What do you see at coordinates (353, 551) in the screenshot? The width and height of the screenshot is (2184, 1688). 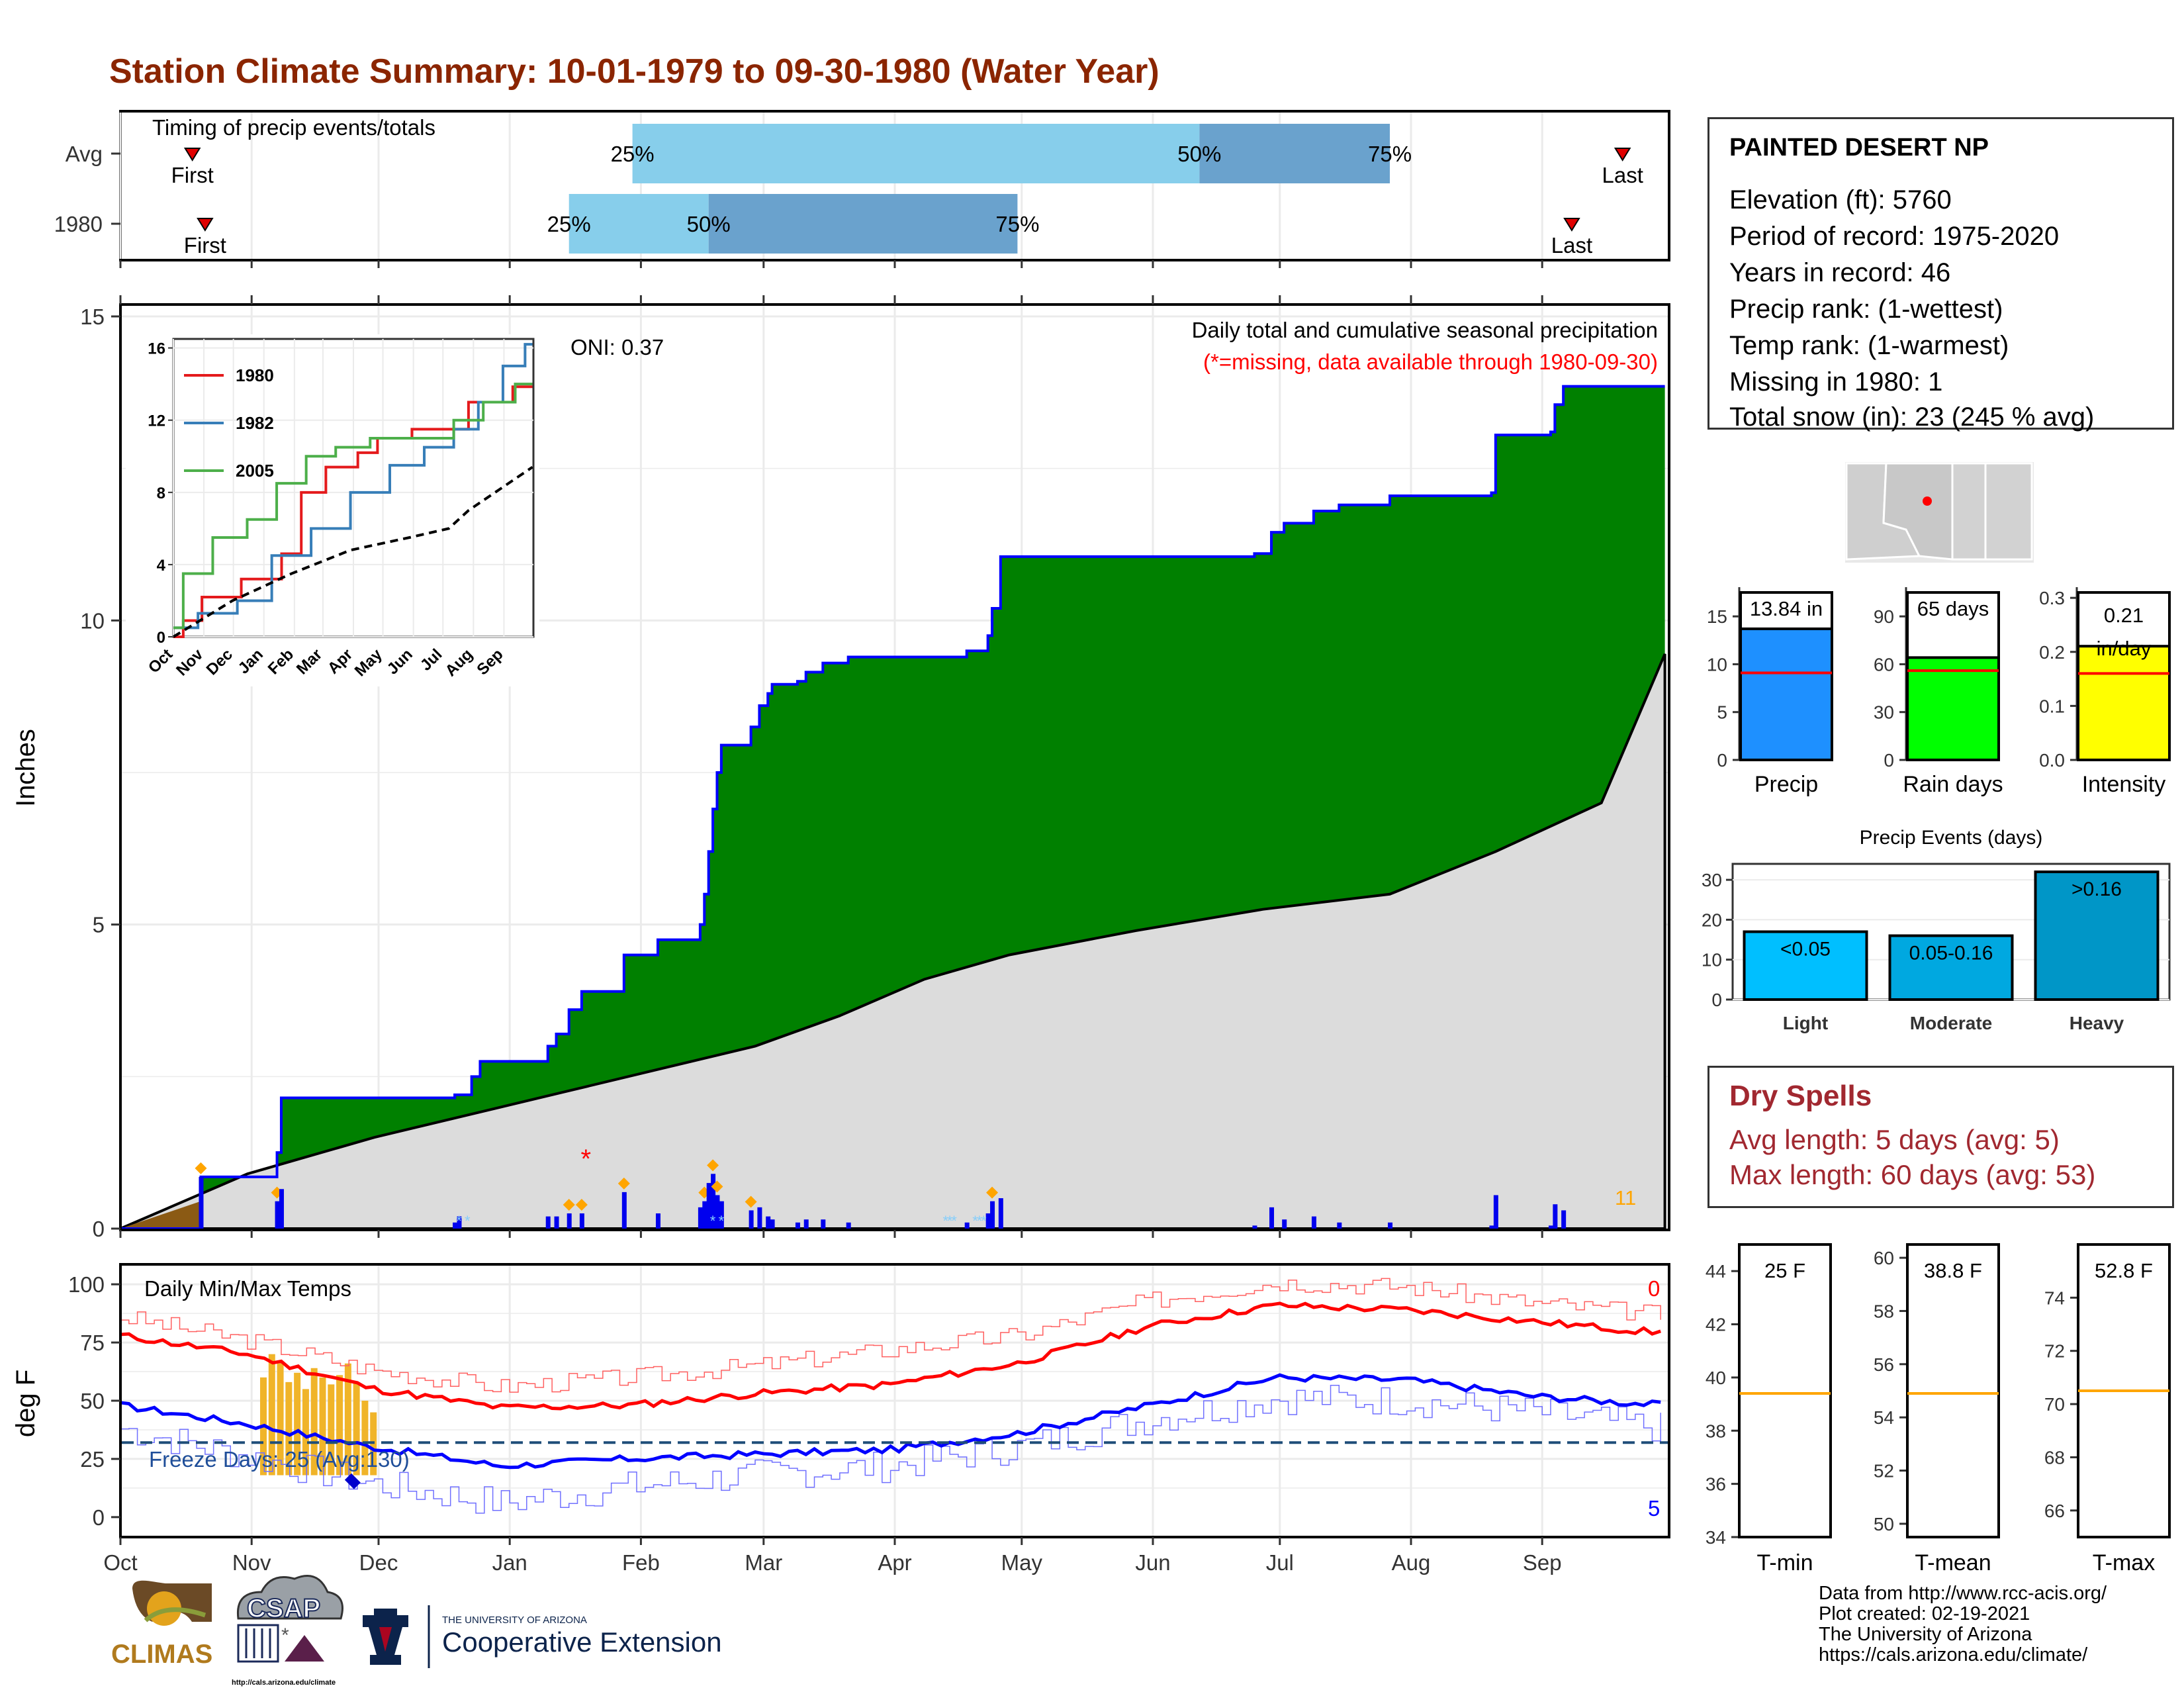 I see `inset-series-average` at bounding box center [353, 551].